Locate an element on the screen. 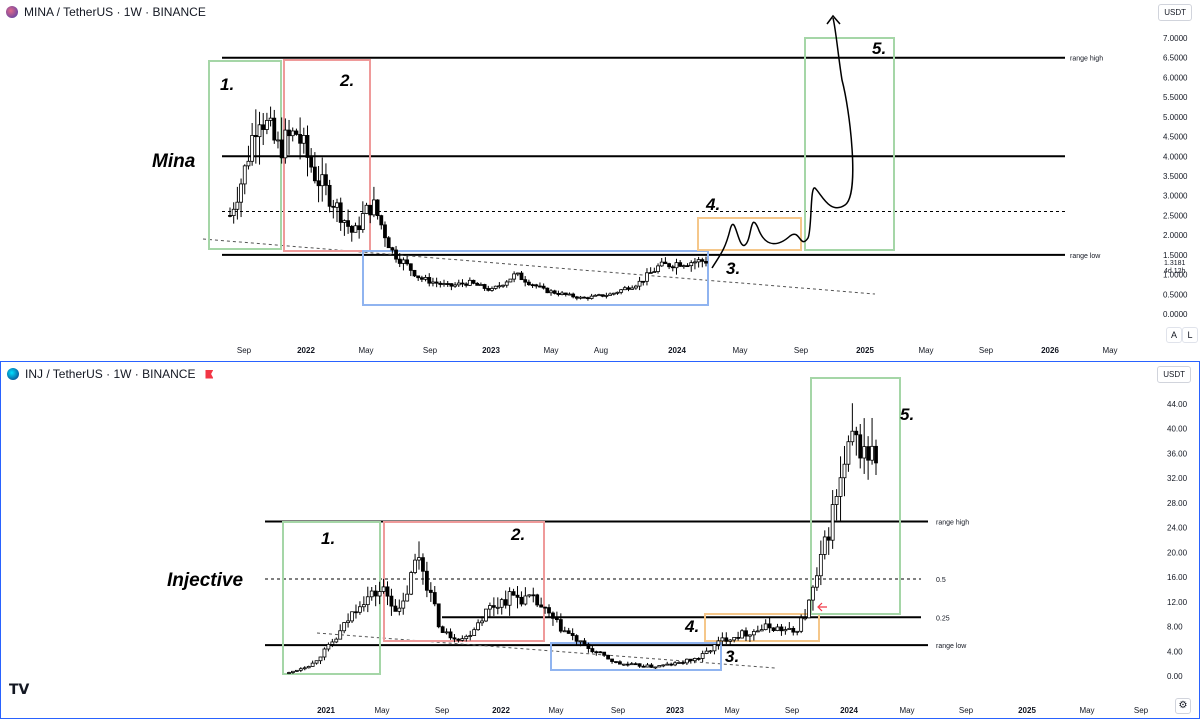  auto-scale-button: A is located at coordinates (1174, 335).